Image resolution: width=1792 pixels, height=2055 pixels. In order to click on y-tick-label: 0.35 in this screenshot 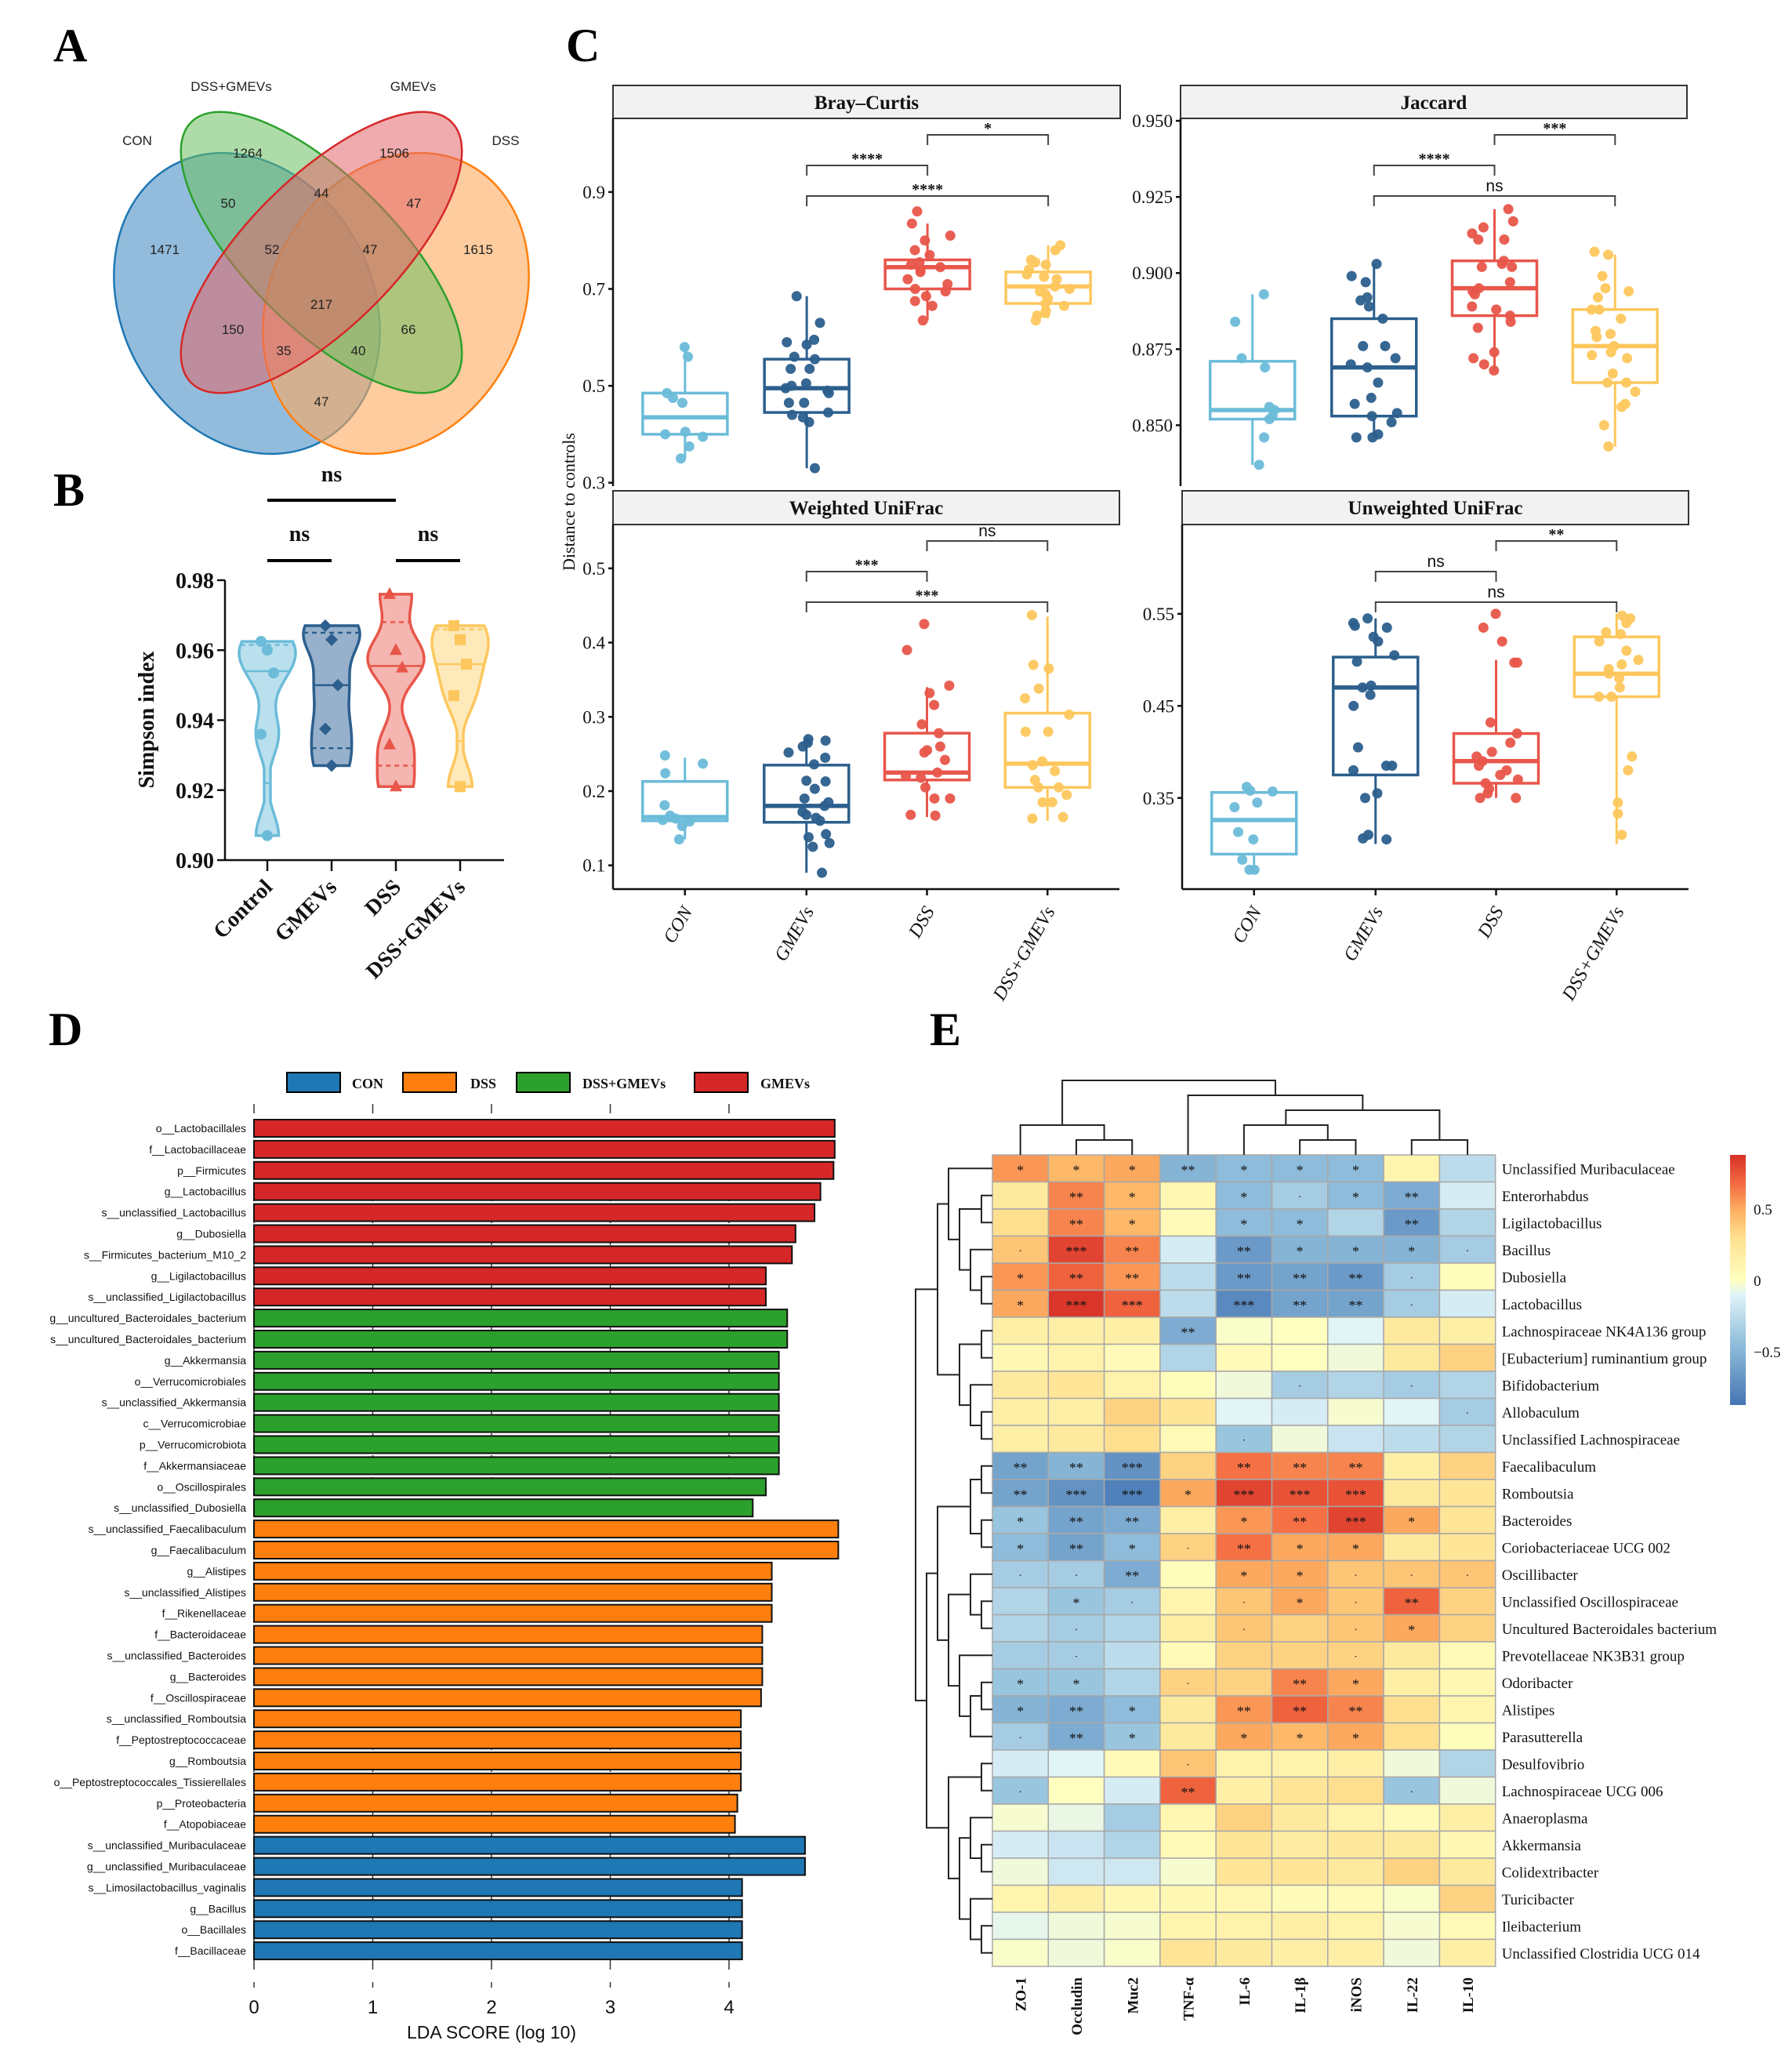, I will do `click(1158, 798)`.